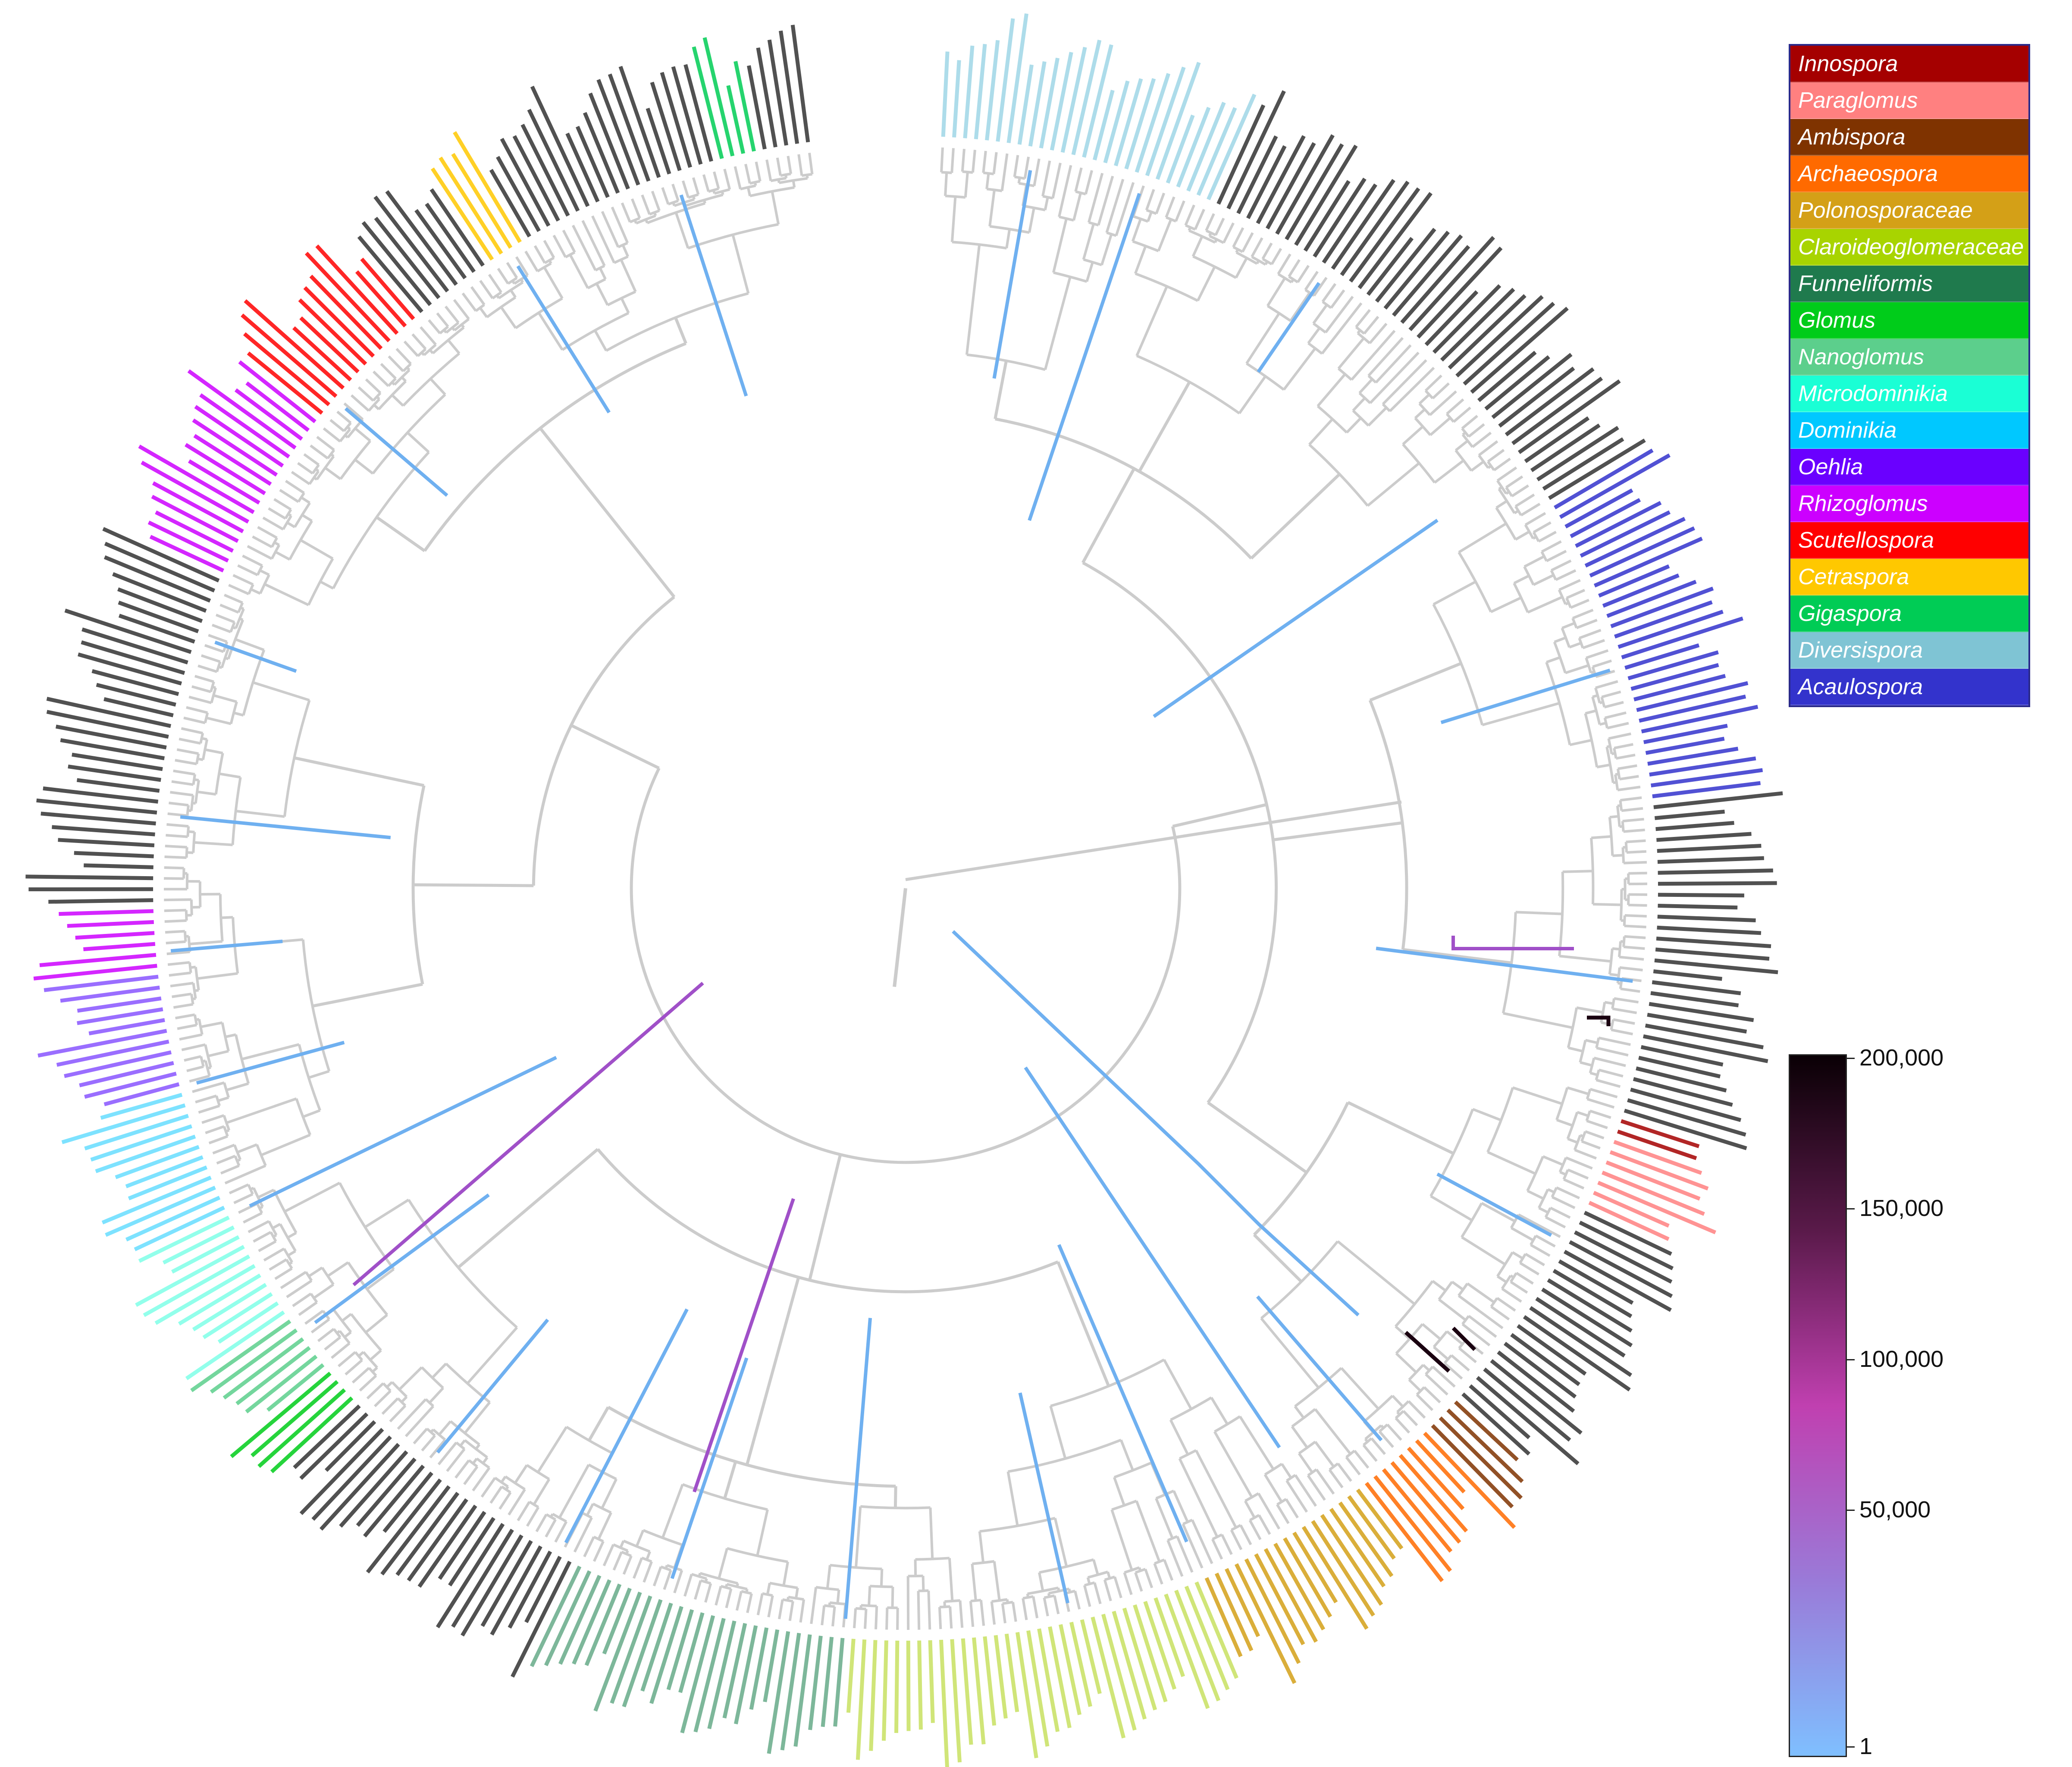 This screenshot has width=2072, height=1767. Describe the element at coordinates (528, 1134) in the screenshot. I see `highlighted-branch-purple` at that location.